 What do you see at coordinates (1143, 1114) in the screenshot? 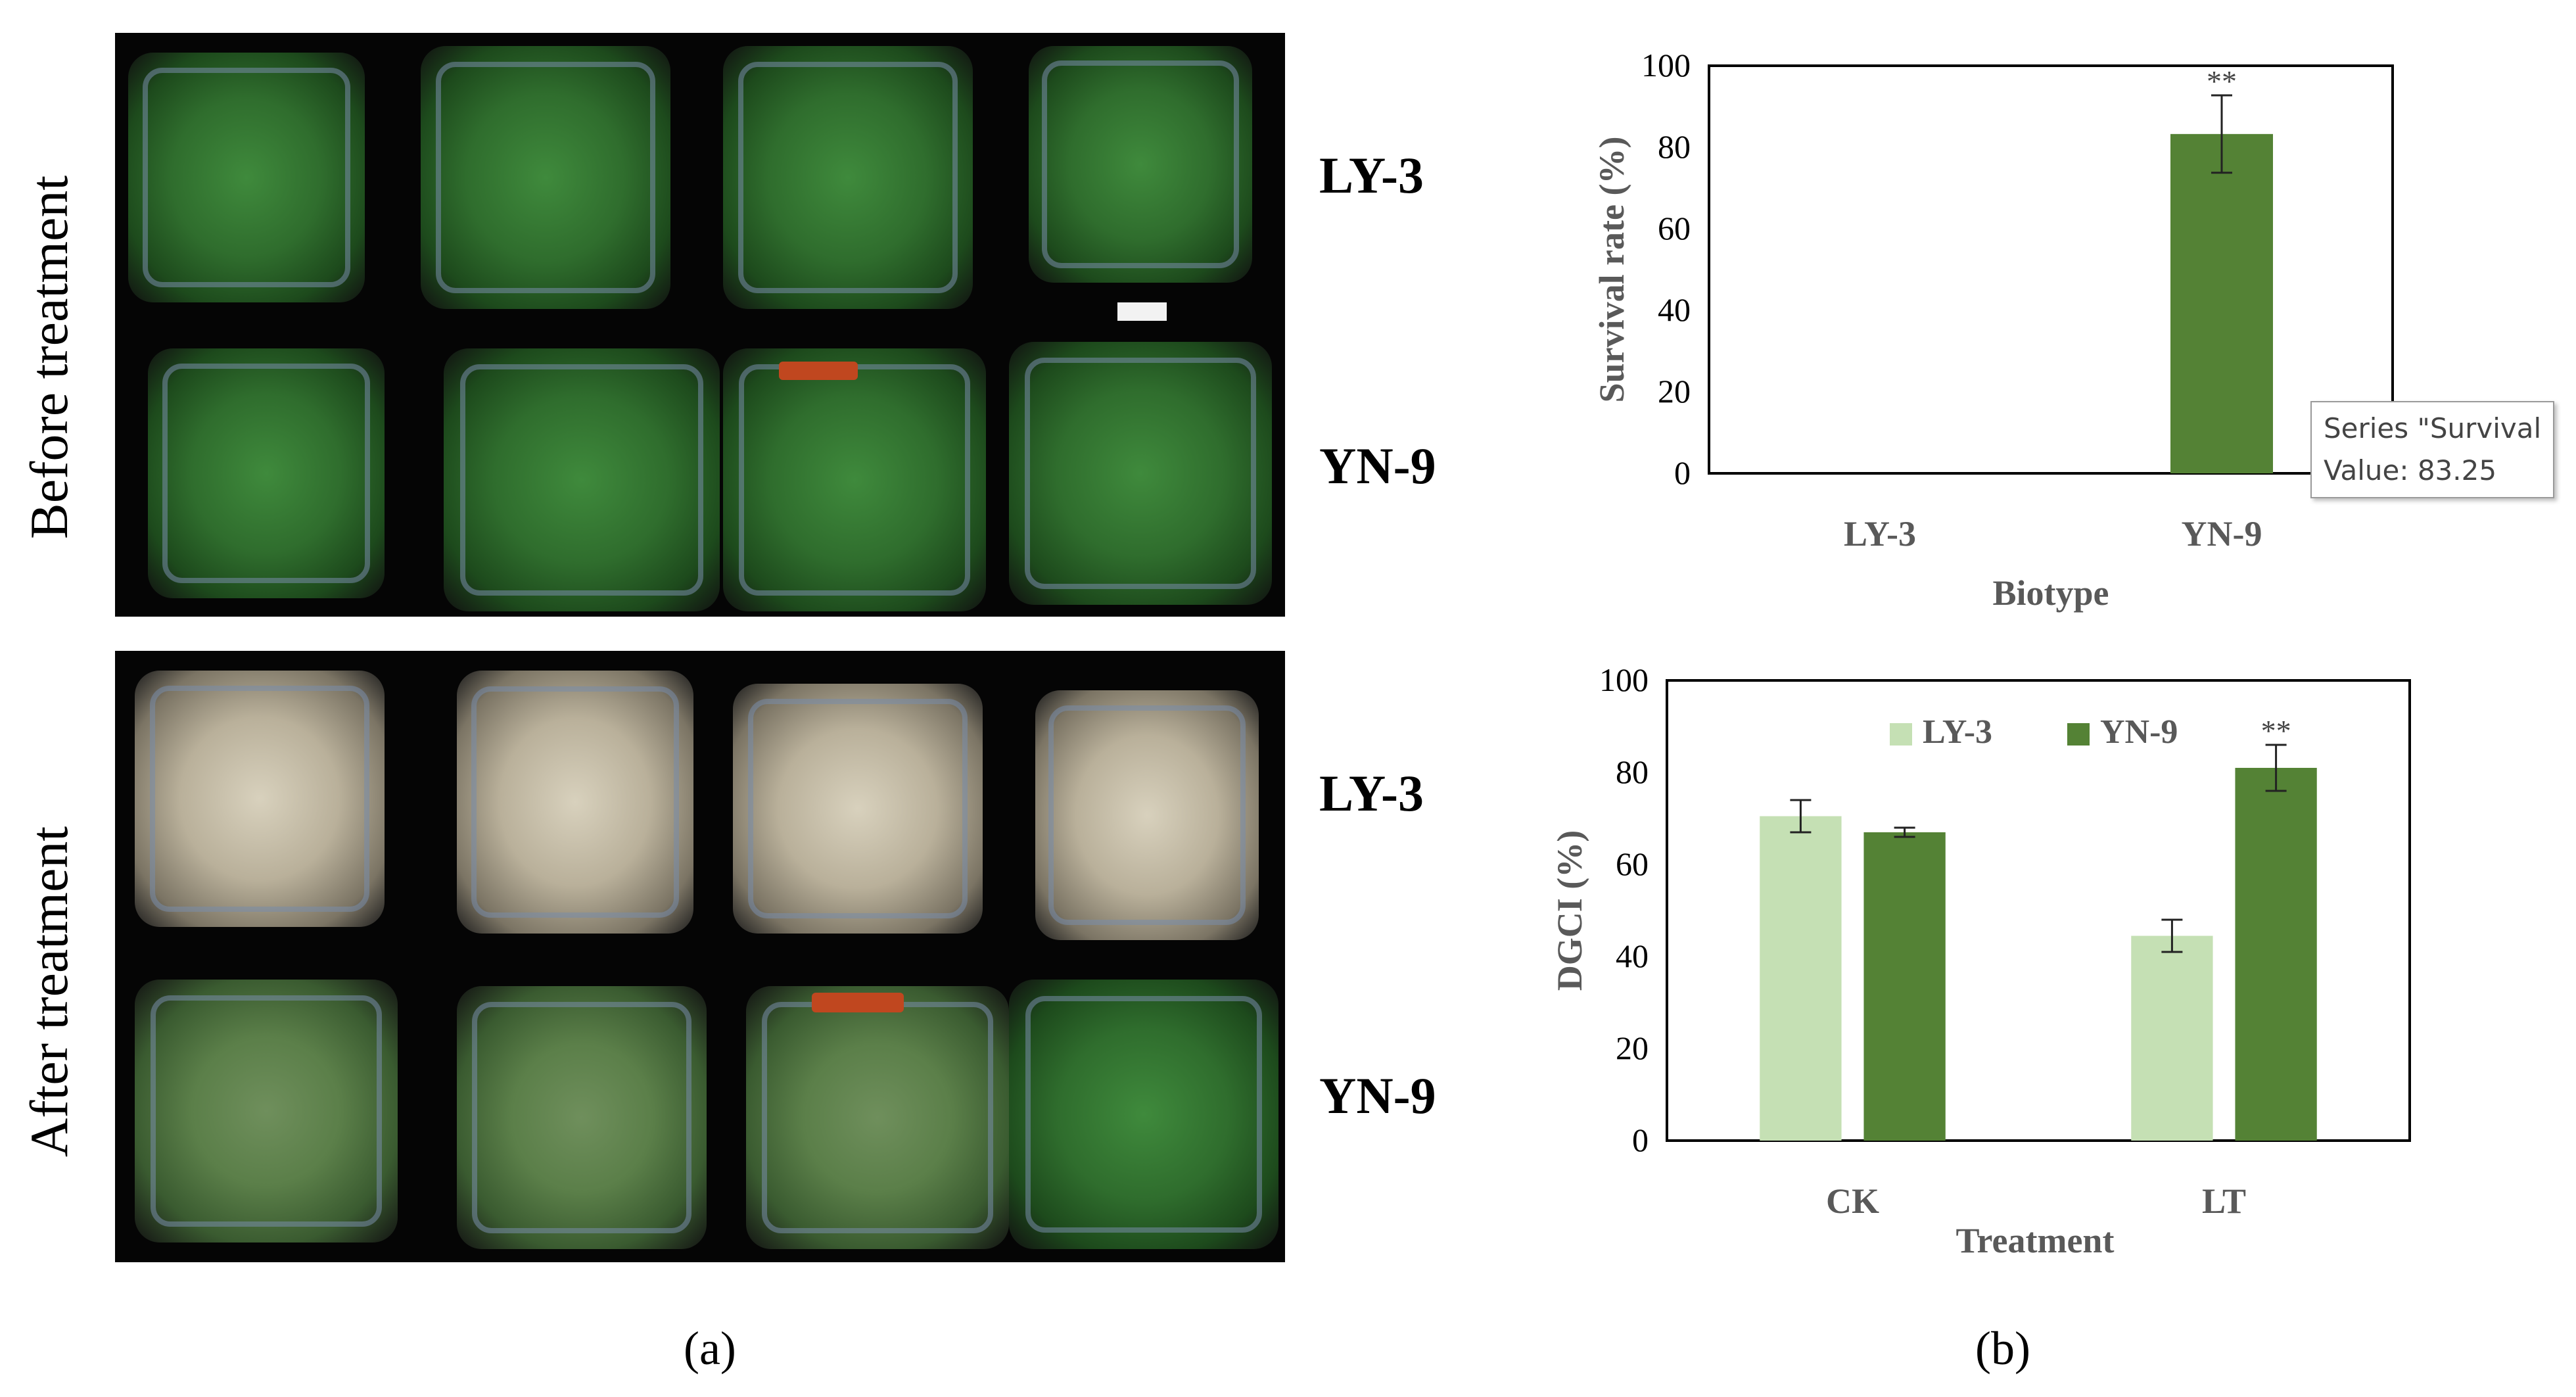
I see `pot-yn9-4-after` at bounding box center [1143, 1114].